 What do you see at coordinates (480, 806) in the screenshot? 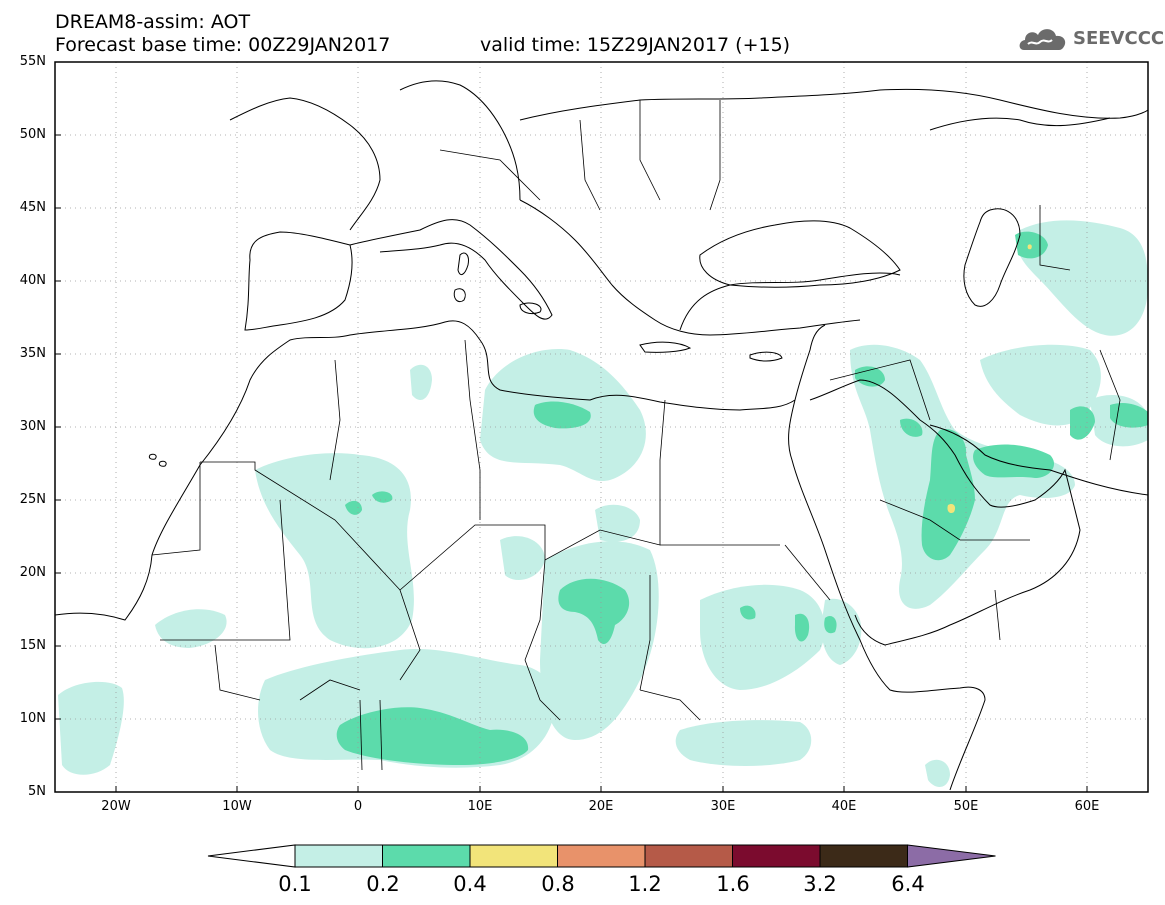
I see `lon-label: 10E` at bounding box center [480, 806].